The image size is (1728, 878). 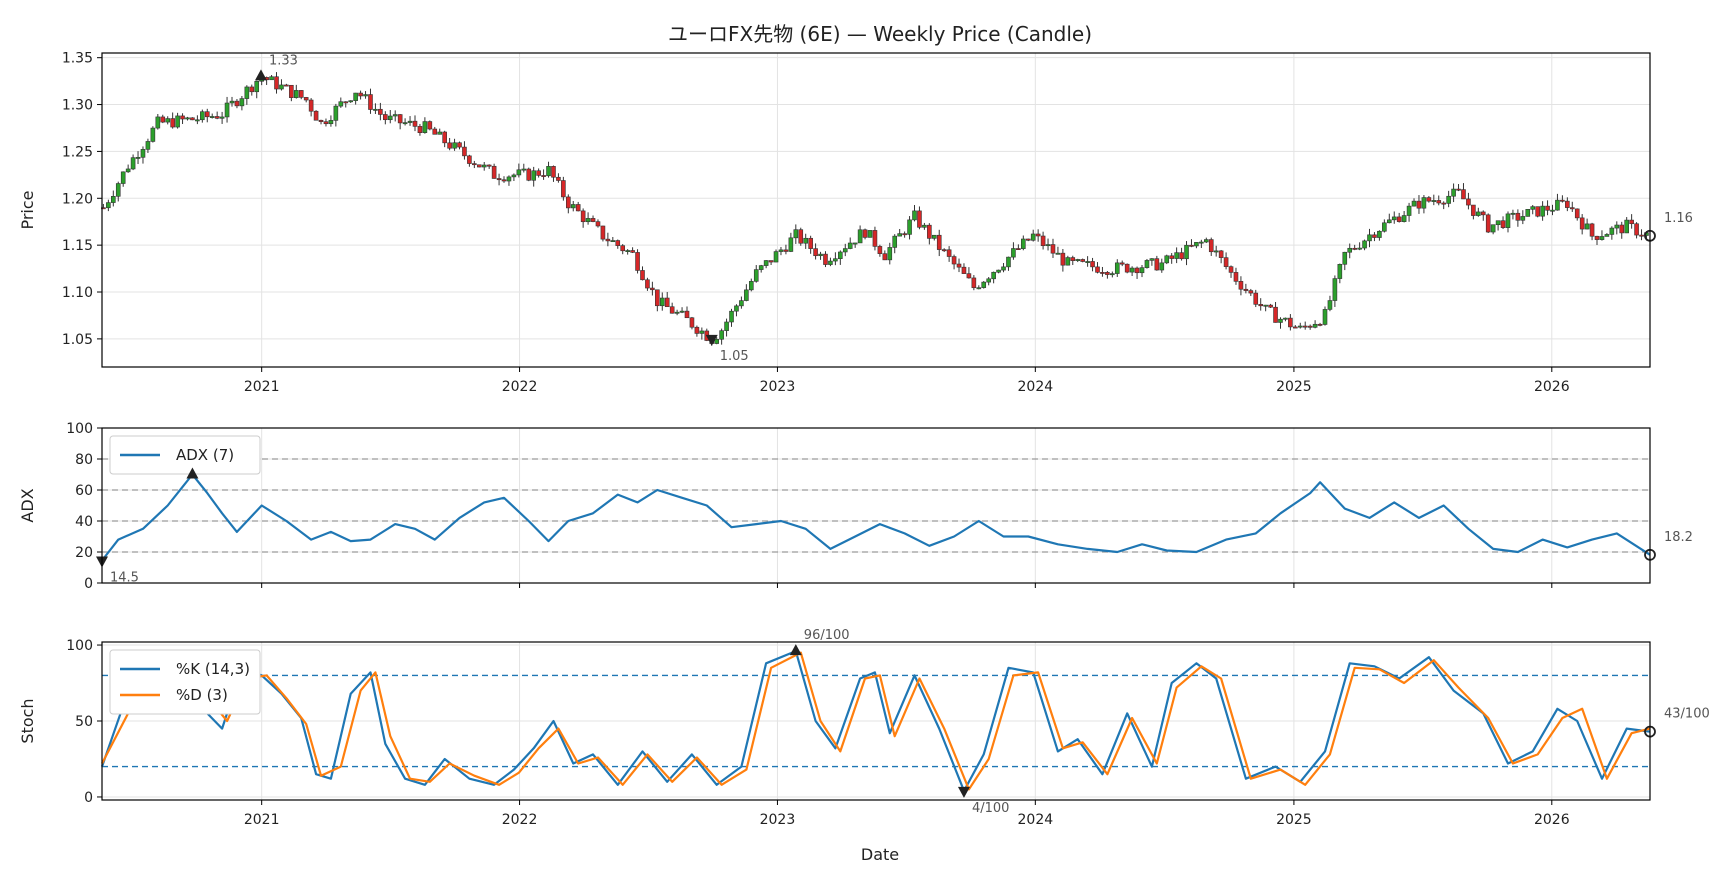 I want to click on legend: %K (14,3) %D (3), so click(x=185, y=682).